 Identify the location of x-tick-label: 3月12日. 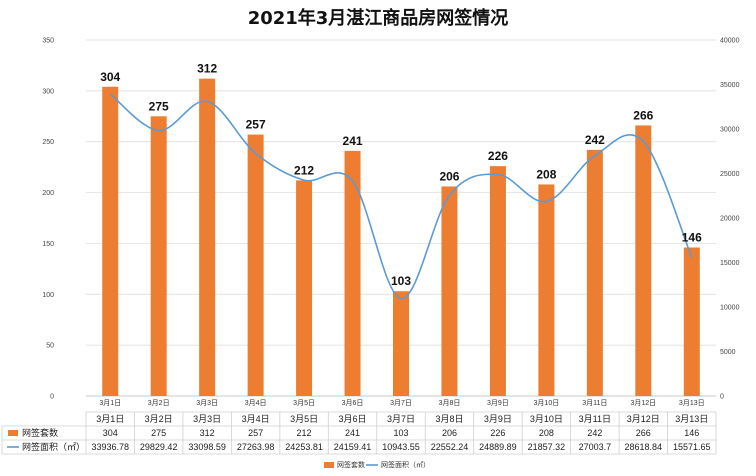
(643, 403).